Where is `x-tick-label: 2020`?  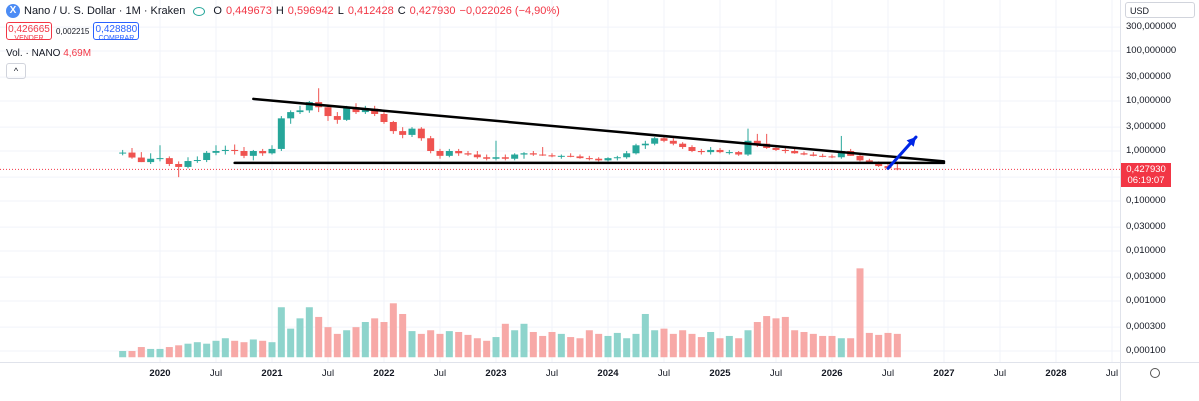 x-tick-label: 2020 is located at coordinates (160, 373).